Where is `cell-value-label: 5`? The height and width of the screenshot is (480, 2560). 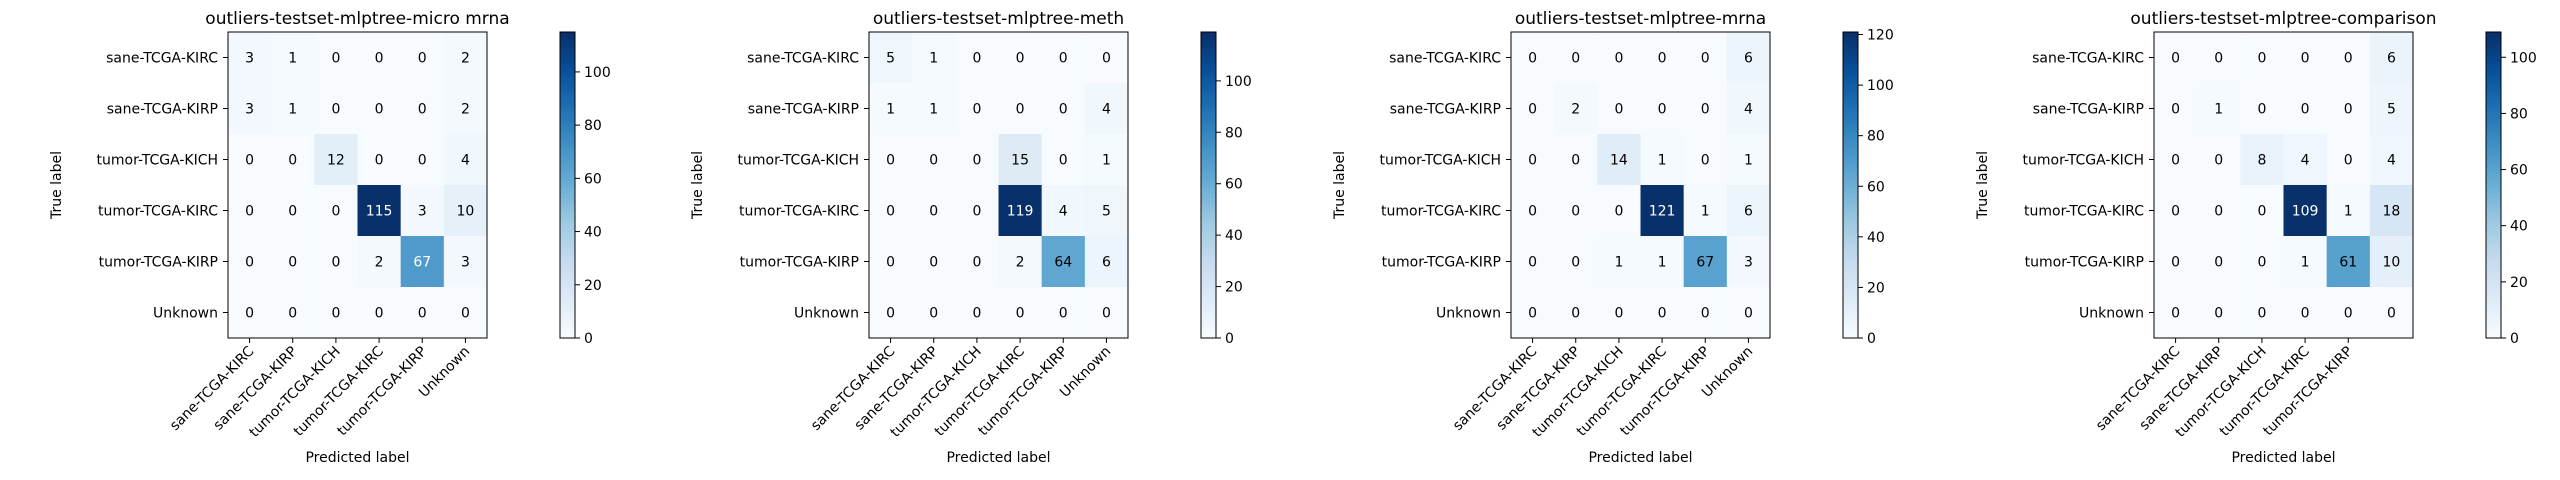
cell-value-label: 5 is located at coordinates (890, 59).